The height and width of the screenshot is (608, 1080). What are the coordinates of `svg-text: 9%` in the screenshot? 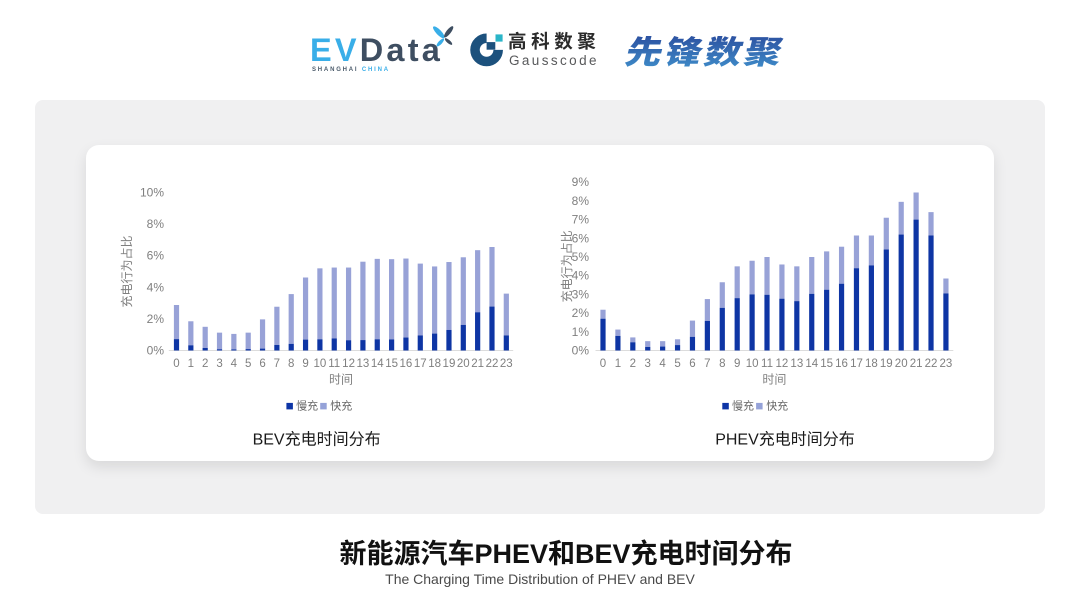 It's located at (581, 182).